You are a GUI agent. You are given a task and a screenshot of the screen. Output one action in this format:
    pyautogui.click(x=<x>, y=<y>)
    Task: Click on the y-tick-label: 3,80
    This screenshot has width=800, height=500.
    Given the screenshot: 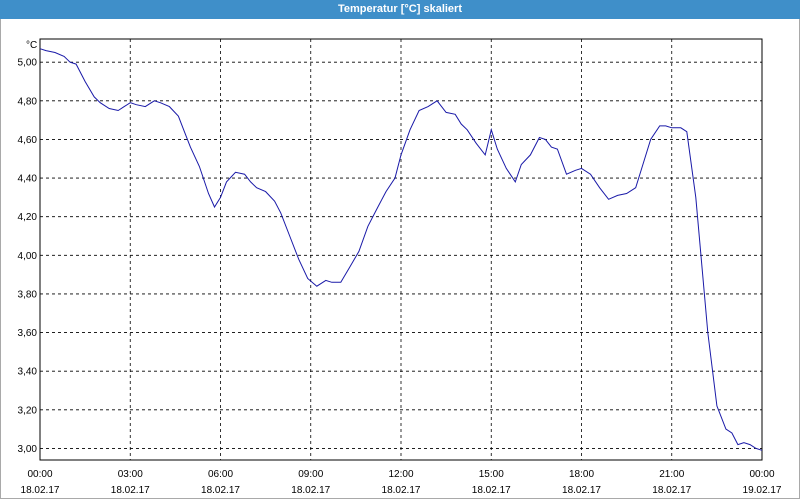 What is the action you would take?
    pyautogui.click(x=28, y=294)
    